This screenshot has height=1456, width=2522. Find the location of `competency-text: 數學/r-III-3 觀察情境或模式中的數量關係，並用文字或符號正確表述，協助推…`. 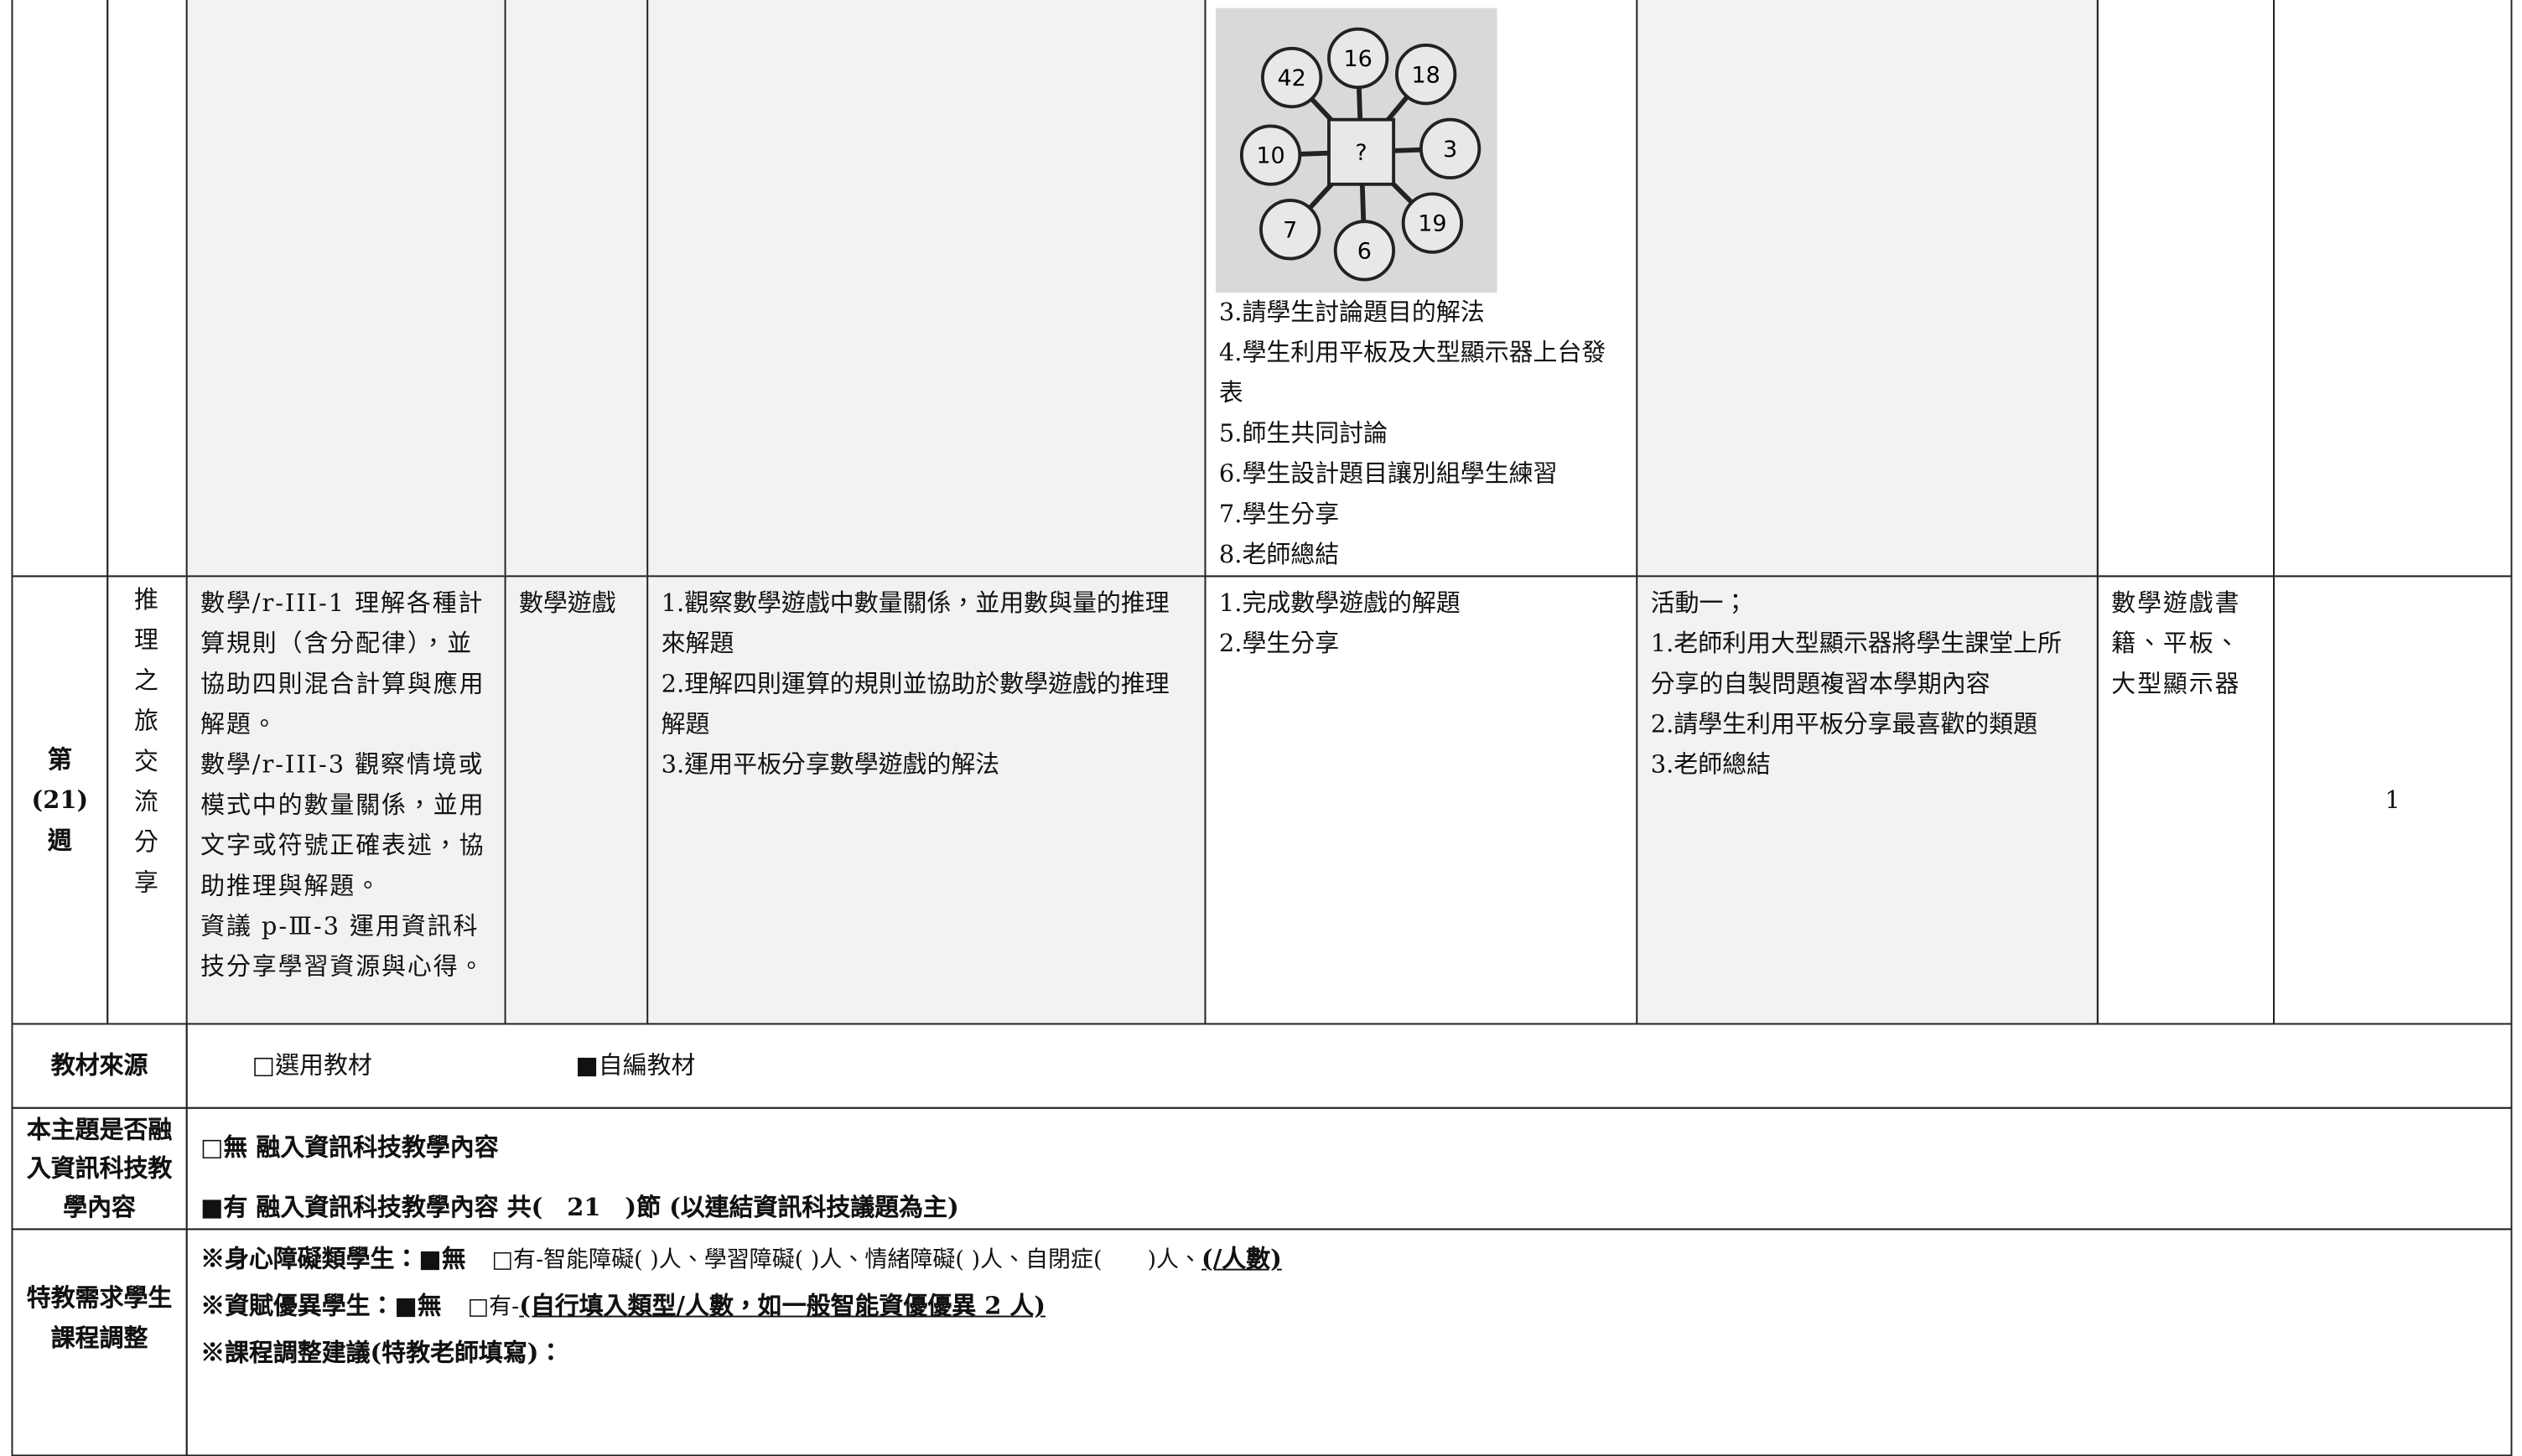

competency-text: 數學/r-III-3 觀察情境或模式中的數量關係，並用文字或符號正確表述，協助推… is located at coordinates (342, 825).